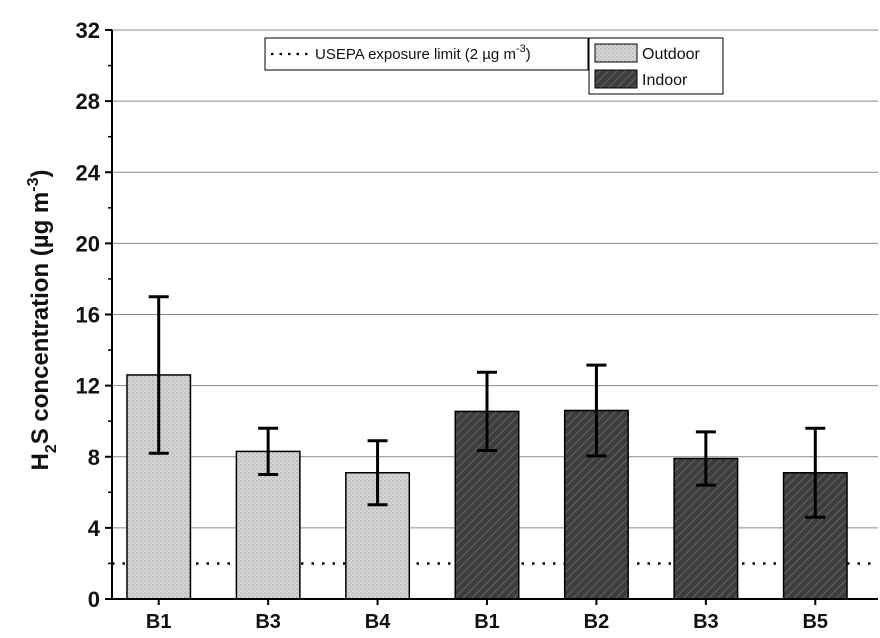 The image size is (880, 638). What do you see at coordinates (88, 30) in the screenshot?
I see `y-tick-label: 32` at bounding box center [88, 30].